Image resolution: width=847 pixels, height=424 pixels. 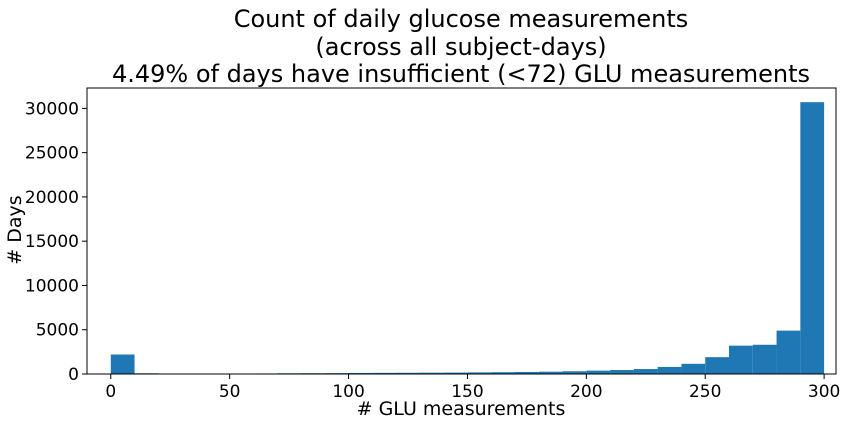 What do you see at coordinates (110, 392) in the screenshot?
I see `x-tick-label: 0` at bounding box center [110, 392].